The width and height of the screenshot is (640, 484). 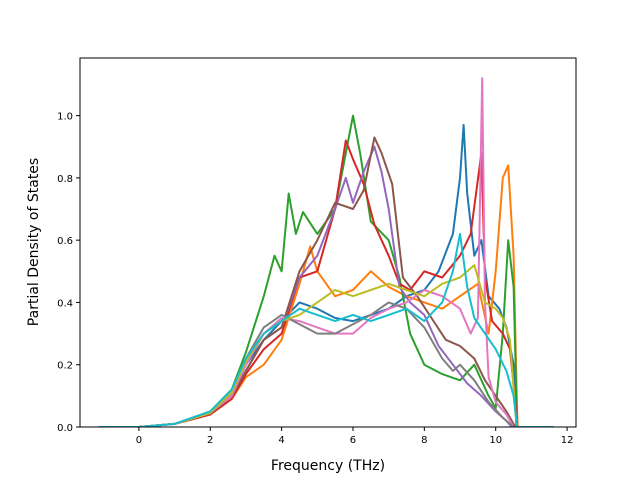 What do you see at coordinates (65, 303) in the screenshot?
I see `y-tick-label: 0.4` at bounding box center [65, 303].